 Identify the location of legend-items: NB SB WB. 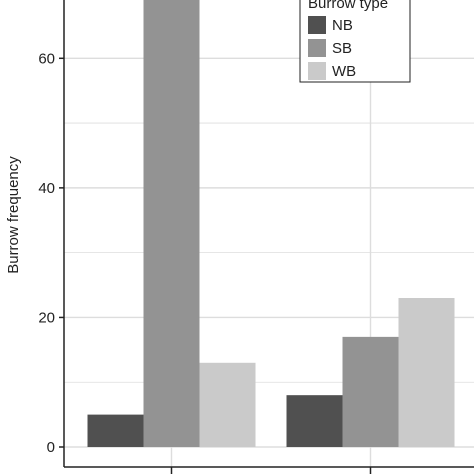
(332, 48).